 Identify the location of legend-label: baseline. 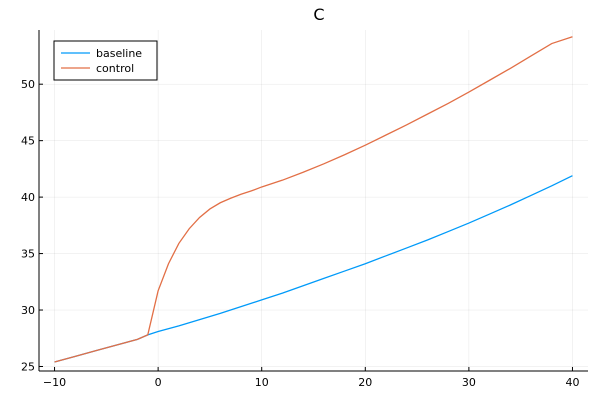
(119, 53).